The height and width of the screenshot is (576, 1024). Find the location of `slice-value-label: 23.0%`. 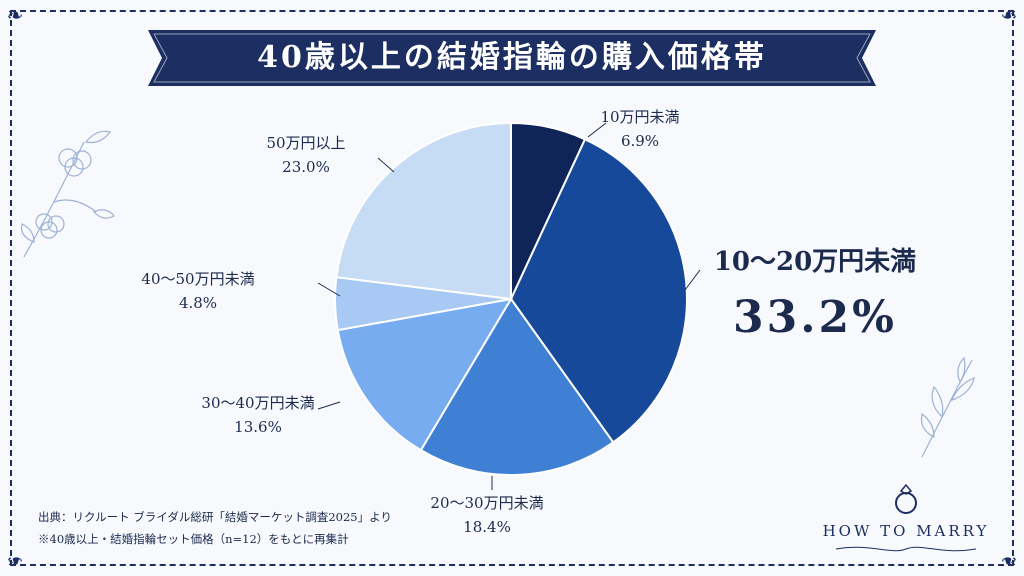

slice-value-label: 23.0% is located at coordinates (306, 167).